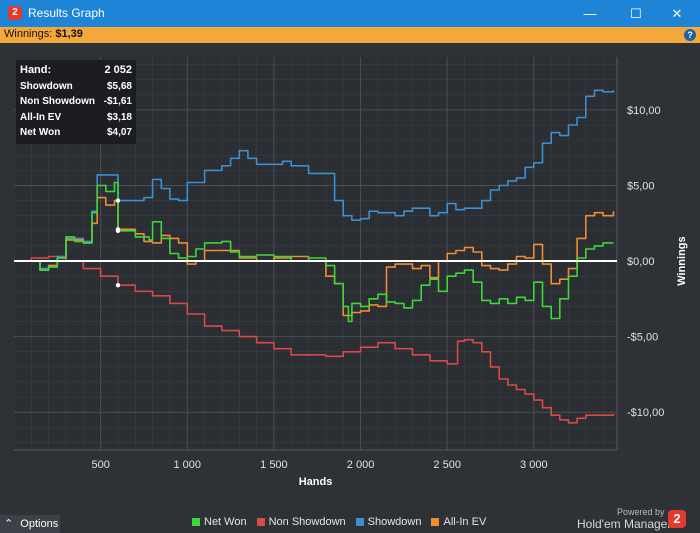 This screenshot has height=533, width=700. Describe the element at coordinates (188, 465) in the screenshot. I see `x-tick-label: 1 000` at that location.